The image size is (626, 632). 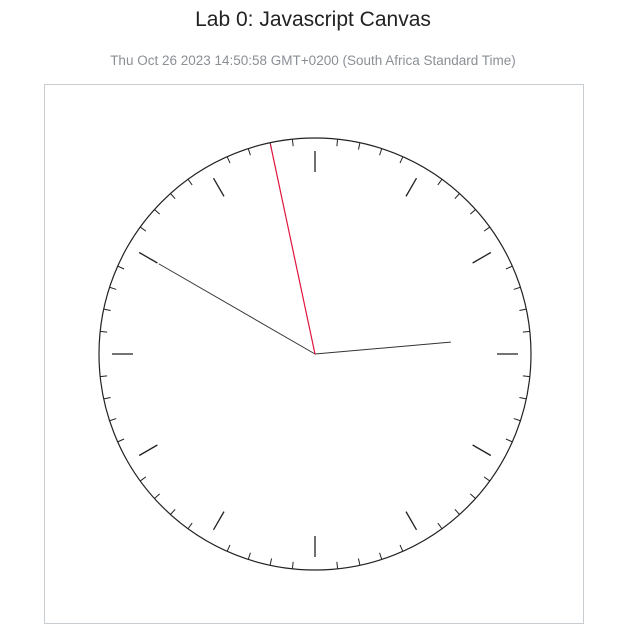 I want to click on minute-hand, so click(x=237, y=309).